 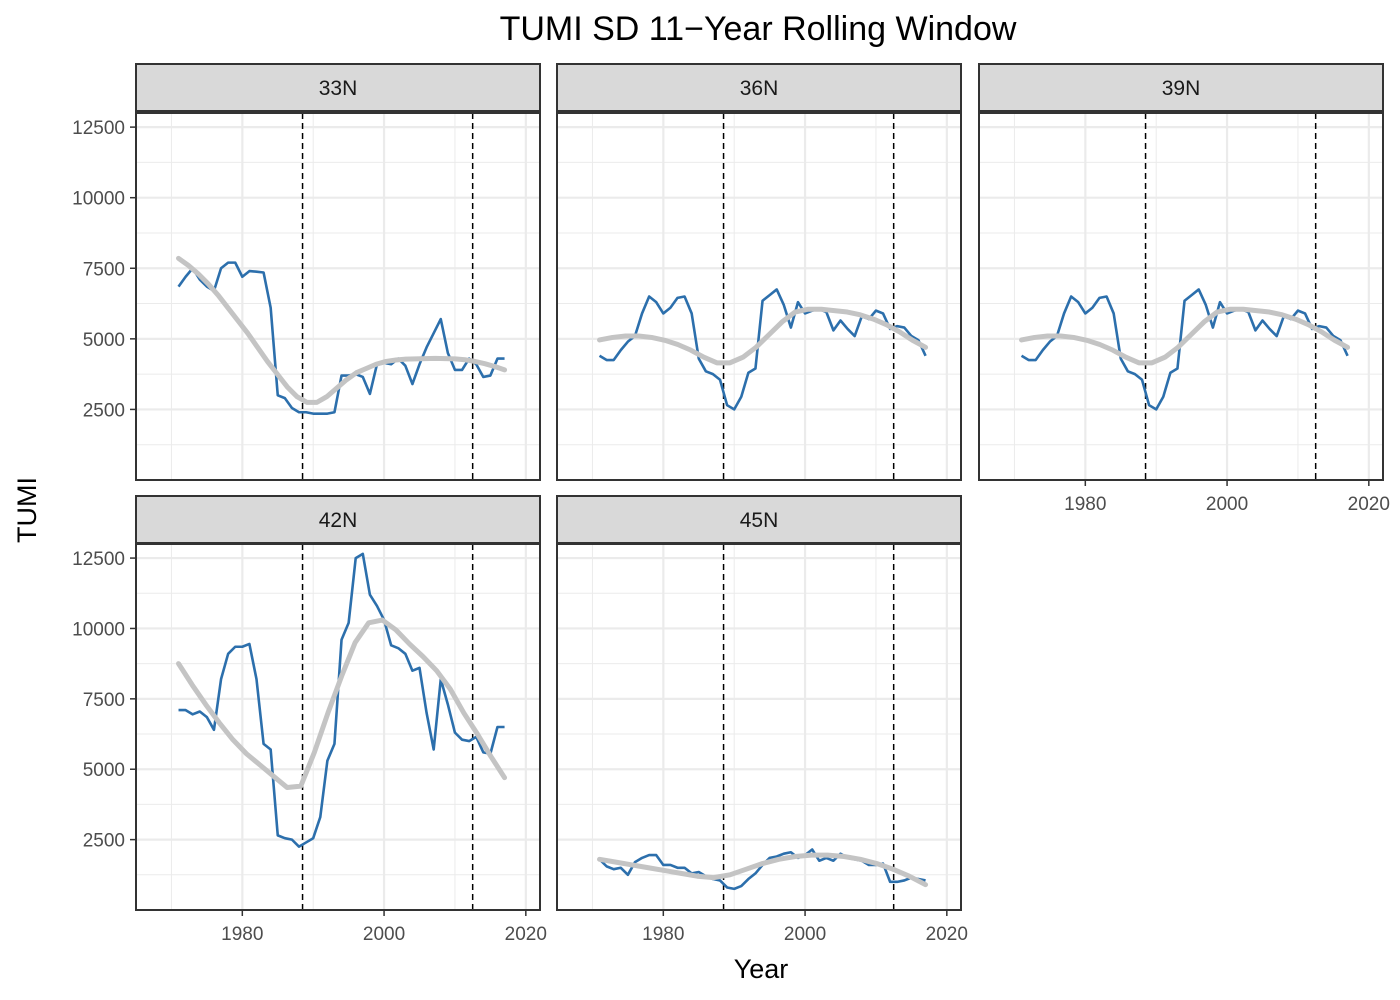 I want to click on smooth-line-42N, so click(x=342, y=704).